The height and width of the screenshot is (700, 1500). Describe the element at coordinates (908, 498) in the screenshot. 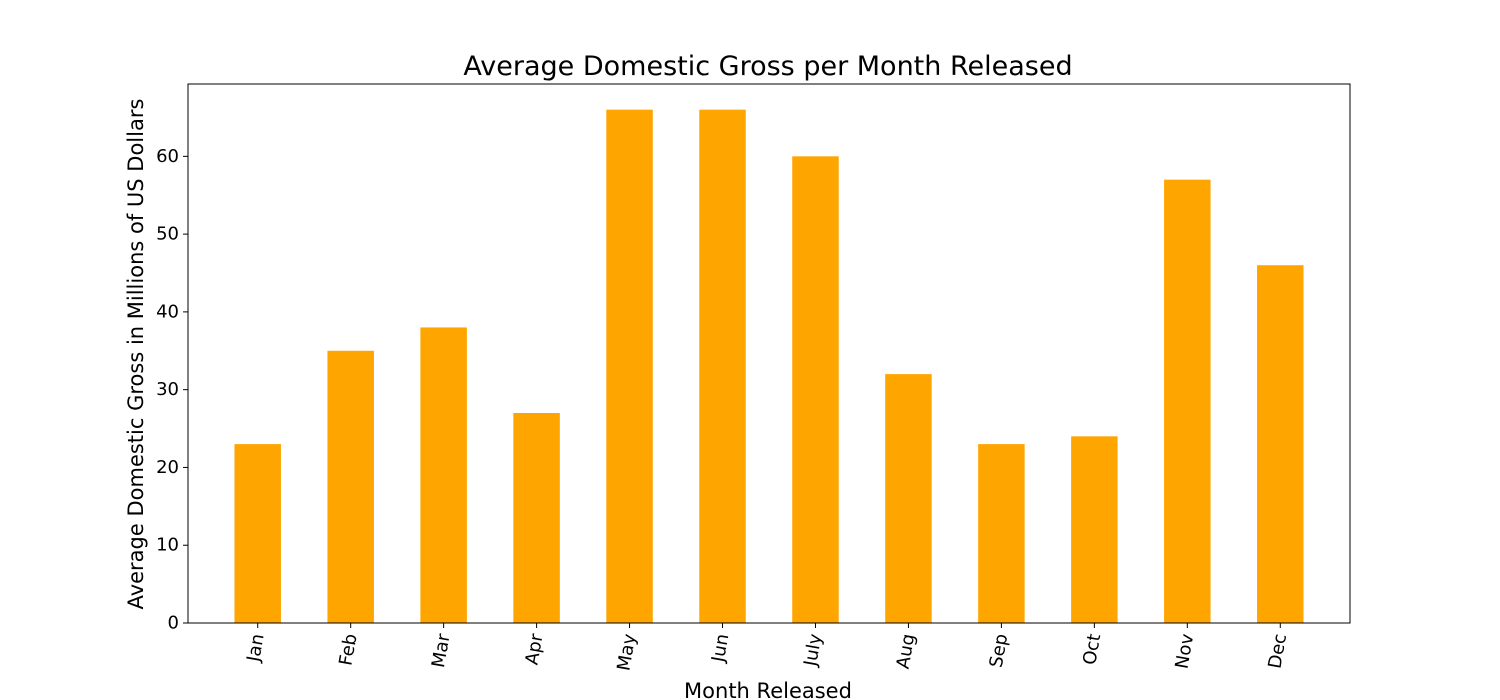

I see `bar-aug` at that location.